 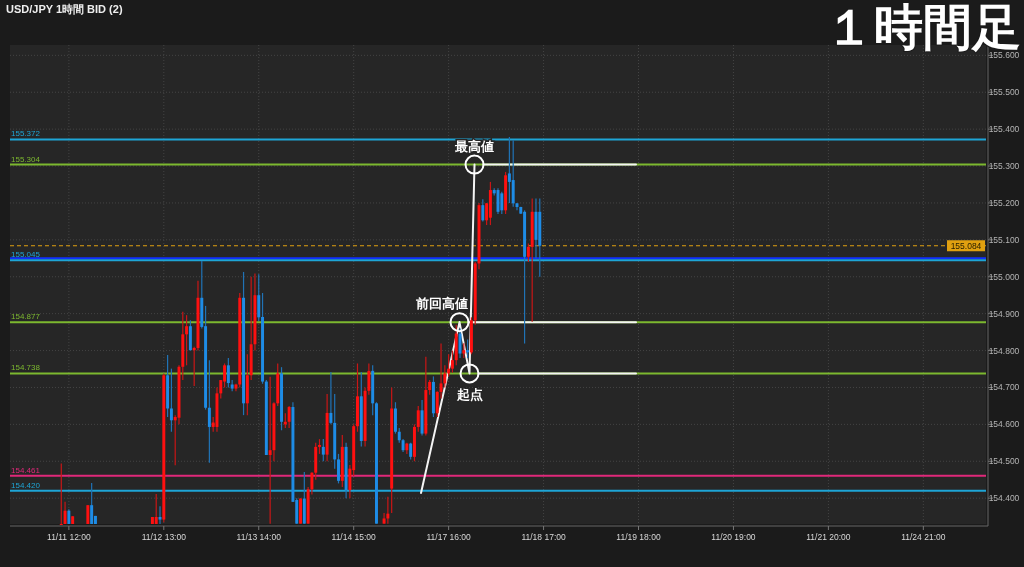 What do you see at coordinates (25, 134) in the screenshot?
I see `ref-line-label: 155.372` at bounding box center [25, 134].